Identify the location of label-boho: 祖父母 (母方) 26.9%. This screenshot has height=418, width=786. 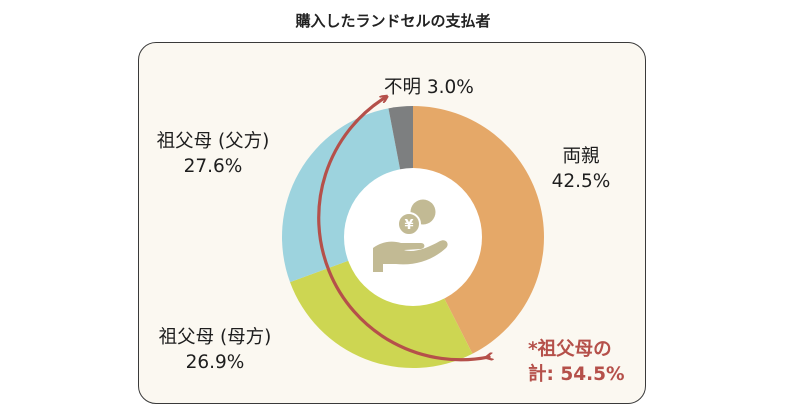
(215, 350).